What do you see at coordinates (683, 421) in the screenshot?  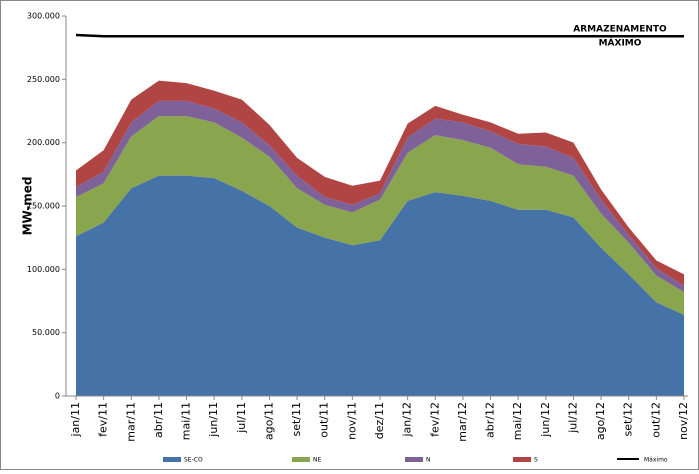 I see `x-tick-label: nov/12` at bounding box center [683, 421].